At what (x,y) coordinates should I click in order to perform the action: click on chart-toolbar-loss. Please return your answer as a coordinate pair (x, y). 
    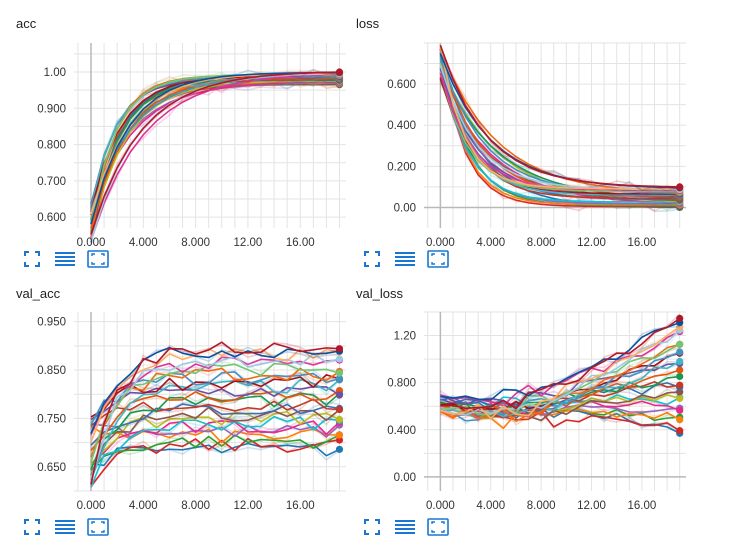
    Looking at the image, I should click on (405, 259).